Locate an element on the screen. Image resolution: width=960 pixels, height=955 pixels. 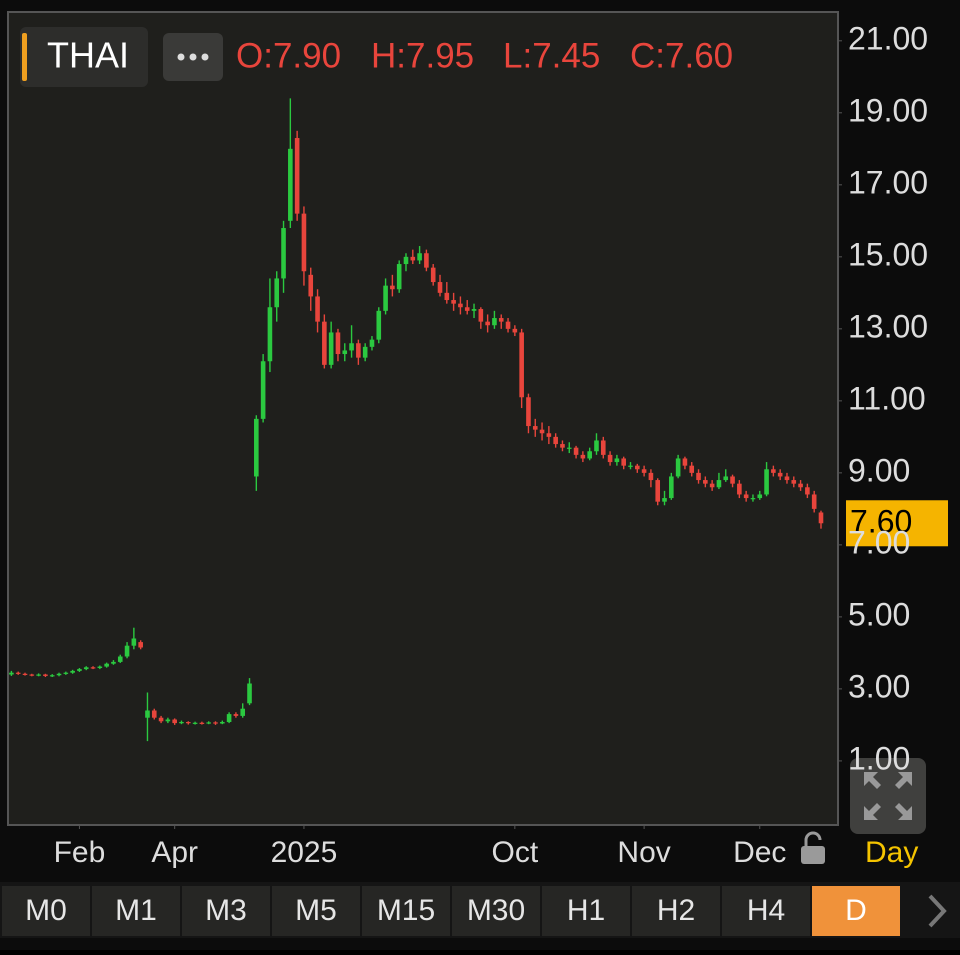
scroll-arrow is located at coordinates (937, 911).